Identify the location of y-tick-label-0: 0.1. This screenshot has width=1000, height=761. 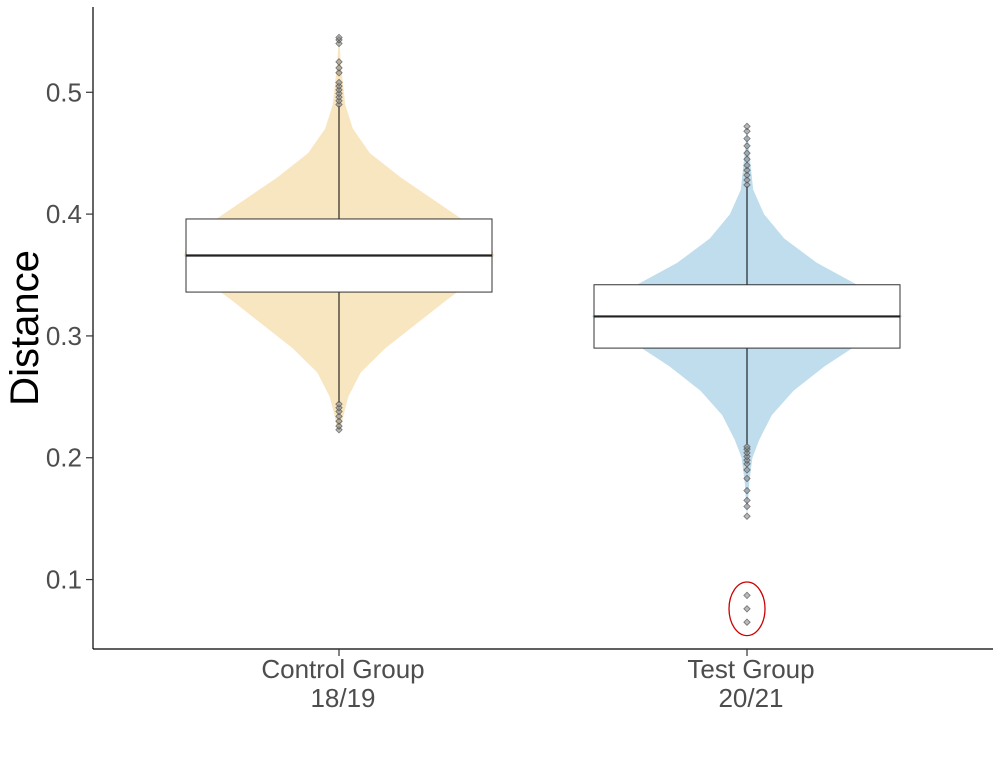
(64, 580).